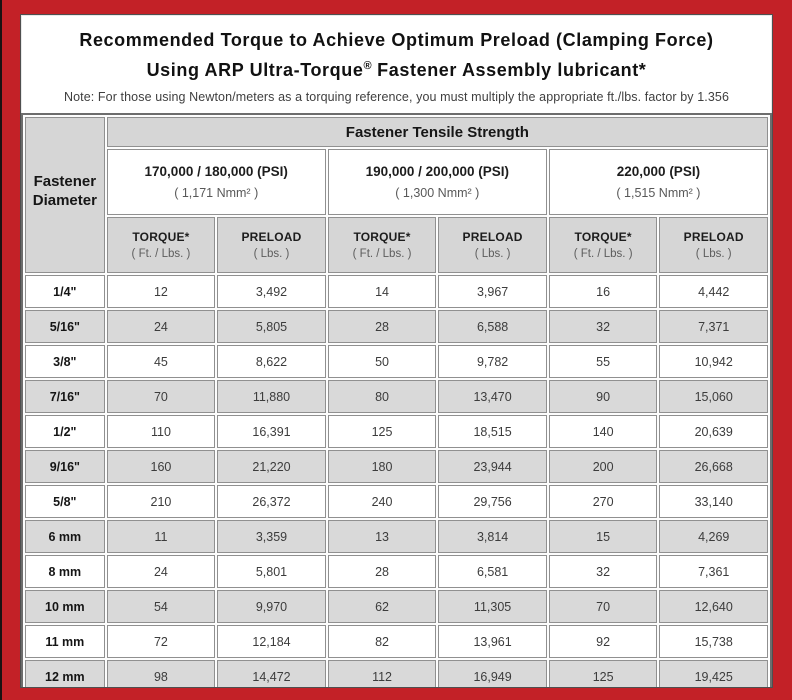 The height and width of the screenshot is (700, 792). I want to click on data-cell: 210, so click(161, 501).